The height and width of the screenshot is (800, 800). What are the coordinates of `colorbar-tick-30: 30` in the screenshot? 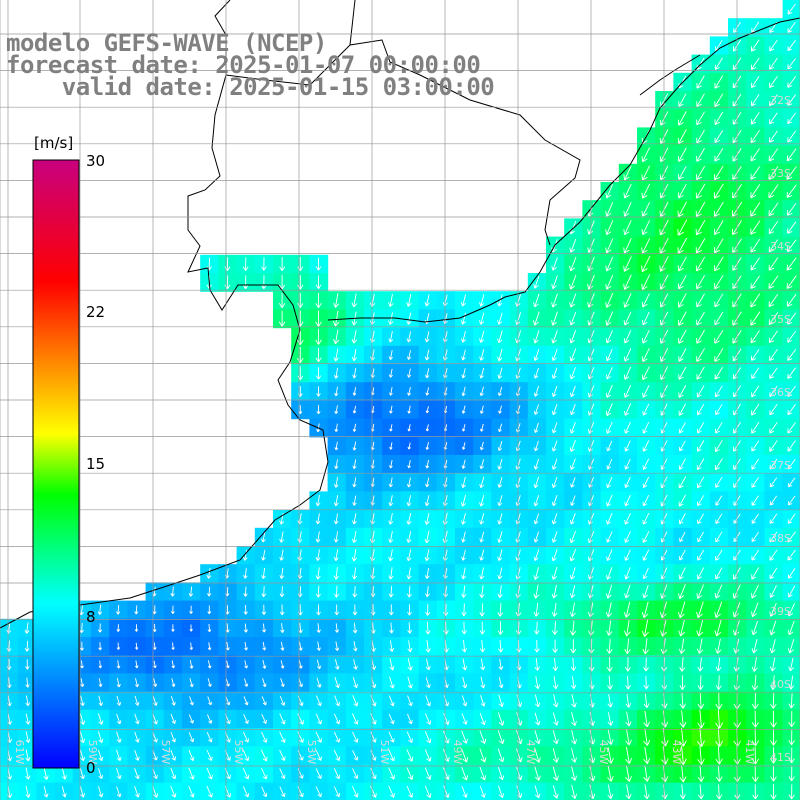 It's located at (95, 161).